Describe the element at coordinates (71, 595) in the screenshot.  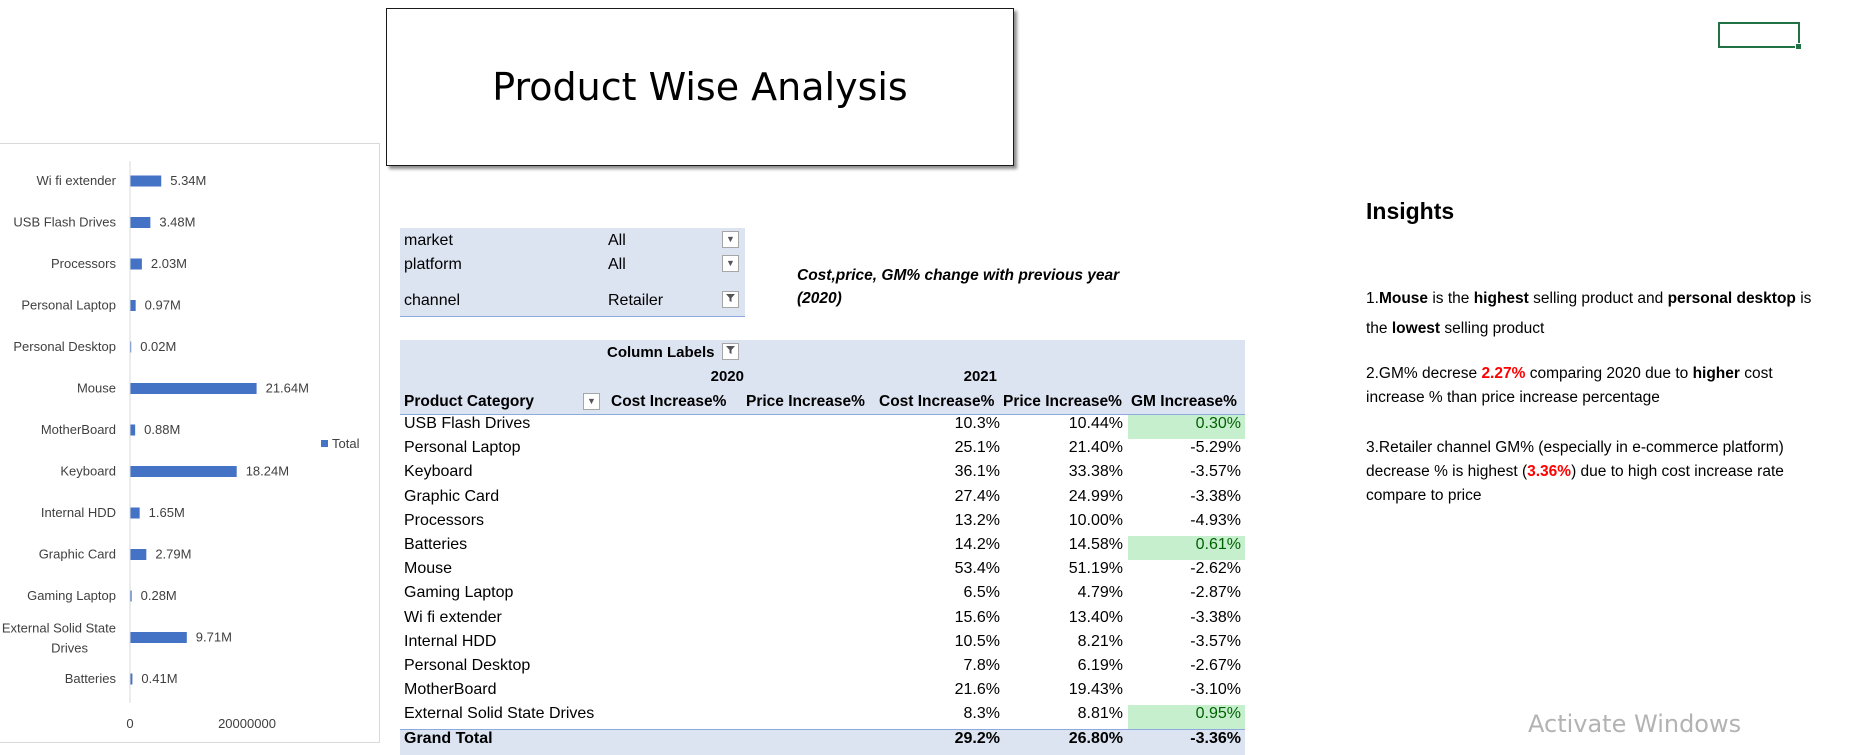
I see `category-label: Gaming Laptop` at that location.